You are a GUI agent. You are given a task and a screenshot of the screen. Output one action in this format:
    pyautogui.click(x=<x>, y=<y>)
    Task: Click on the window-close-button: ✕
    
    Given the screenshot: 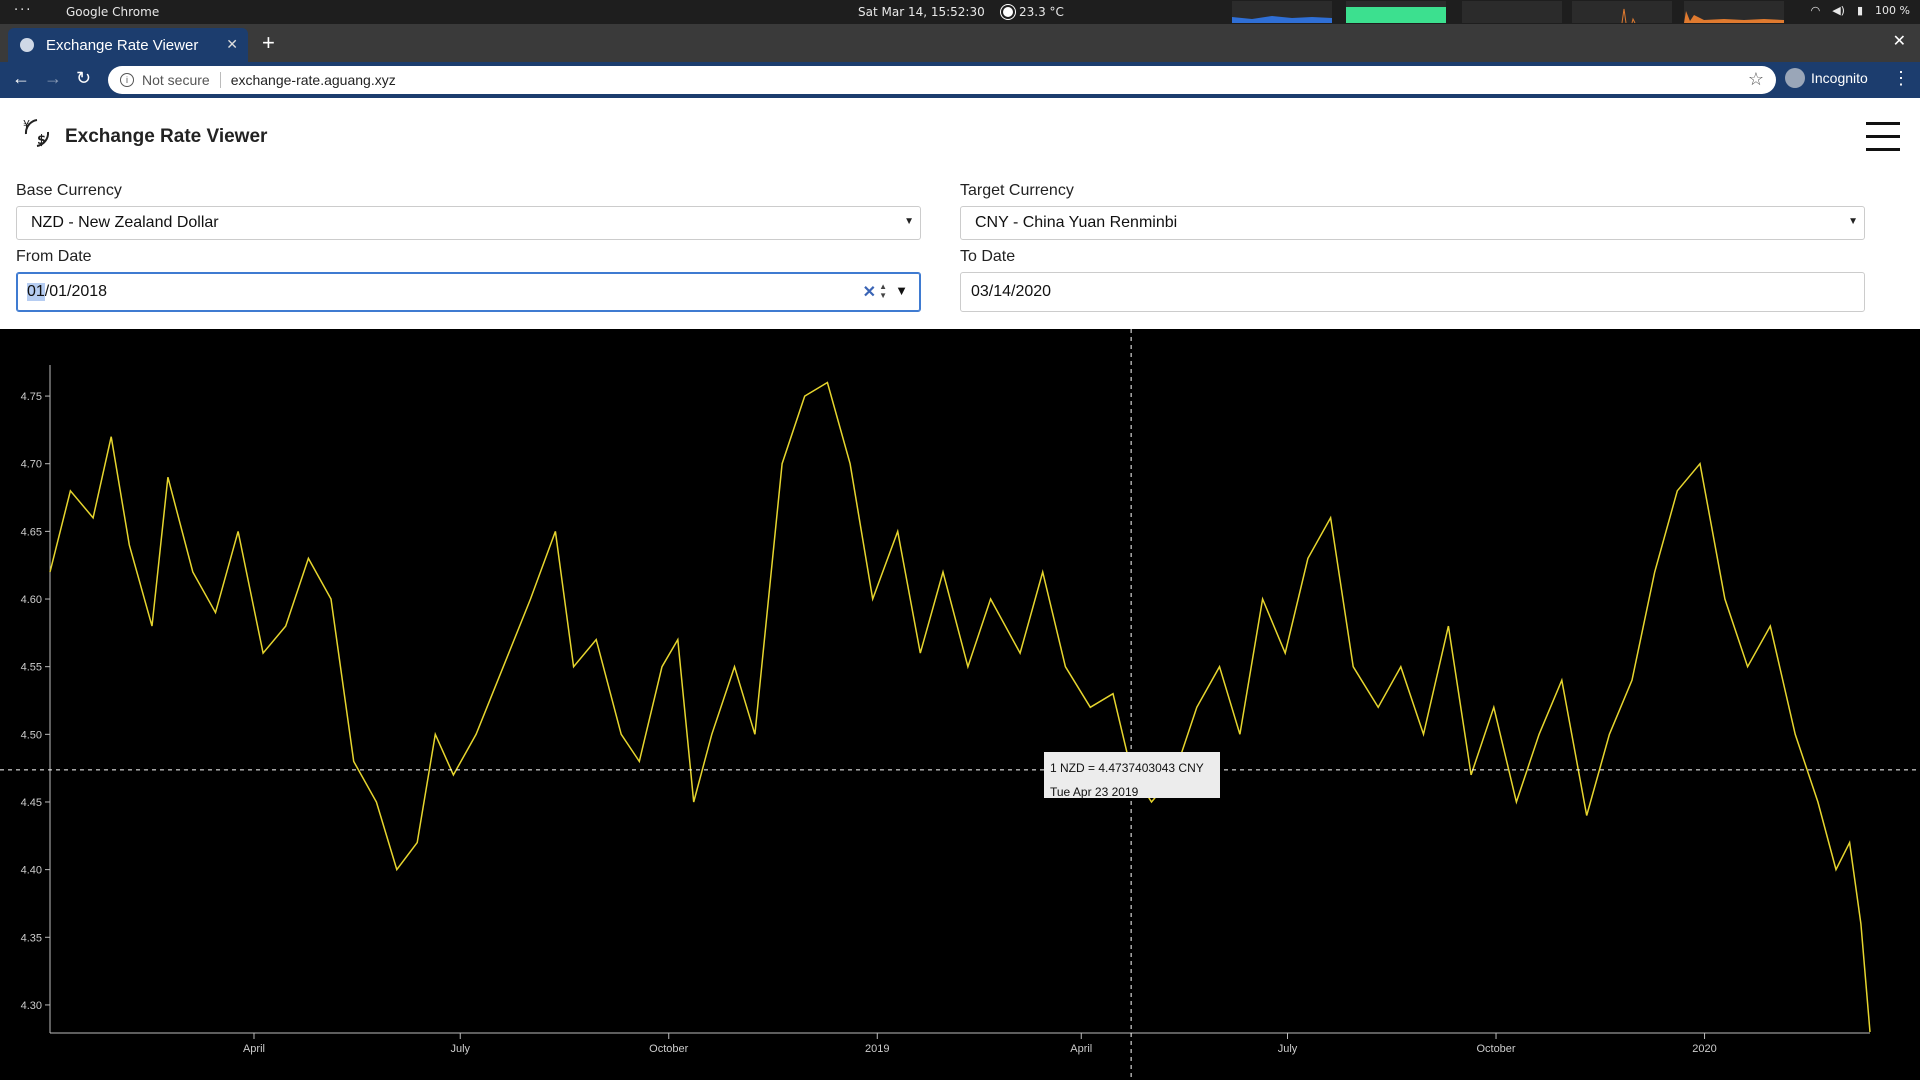 What is the action you would take?
    pyautogui.click(x=1899, y=41)
    